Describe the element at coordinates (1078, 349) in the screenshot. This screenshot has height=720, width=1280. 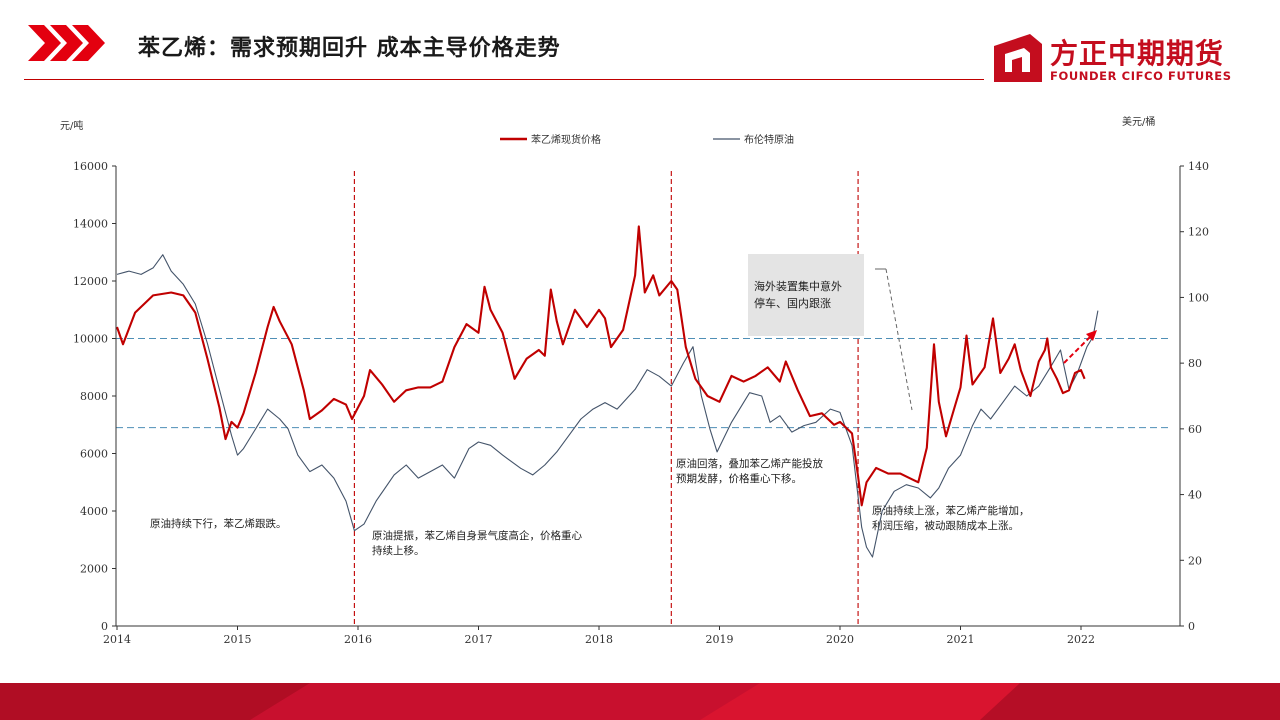
I see `trend-arrow` at that location.